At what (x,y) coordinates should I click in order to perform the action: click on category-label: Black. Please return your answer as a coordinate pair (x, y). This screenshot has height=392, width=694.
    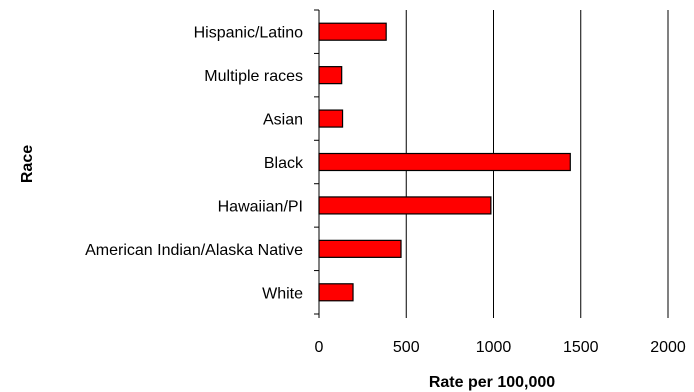
    Looking at the image, I should click on (284, 163).